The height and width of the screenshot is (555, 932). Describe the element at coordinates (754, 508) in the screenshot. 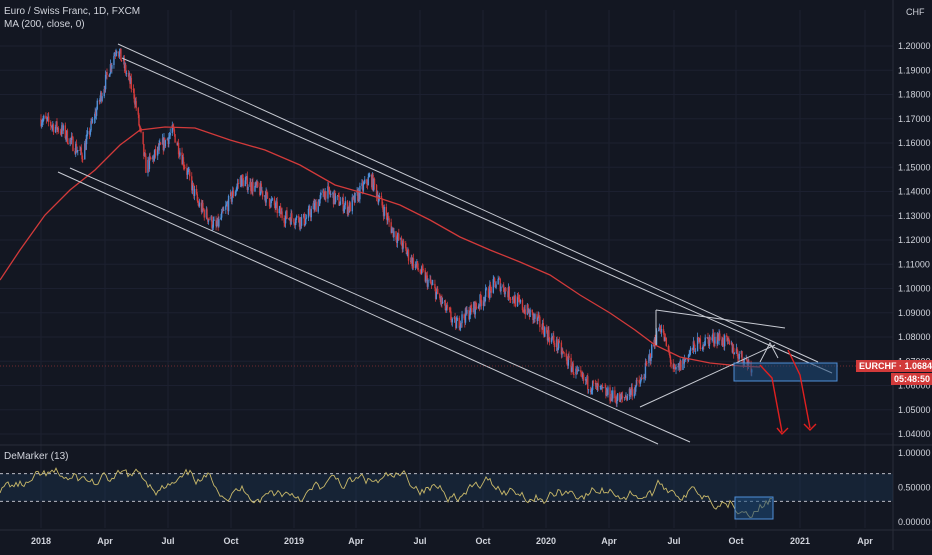

I see `osc-zone` at that location.